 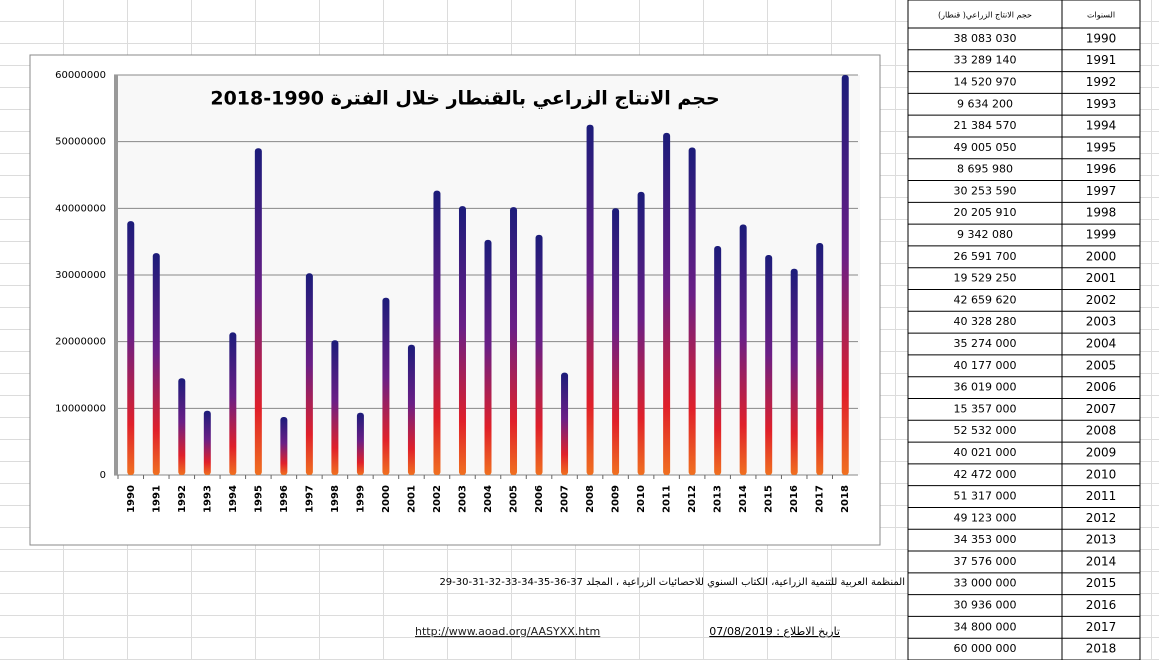 What do you see at coordinates (985, 648) in the screenshot?
I see `value-cell: 60 000 000` at bounding box center [985, 648].